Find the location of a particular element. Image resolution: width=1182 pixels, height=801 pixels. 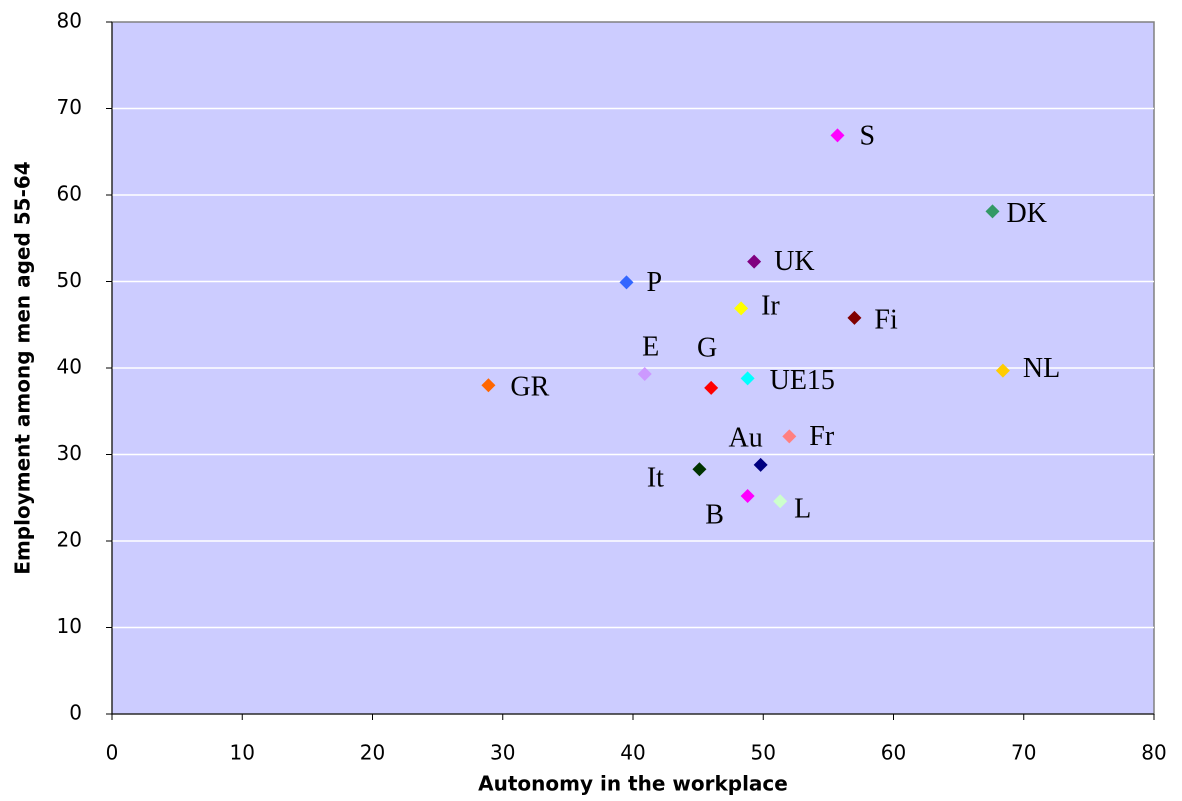

point-label: Fr is located at coordinates (822, 436).